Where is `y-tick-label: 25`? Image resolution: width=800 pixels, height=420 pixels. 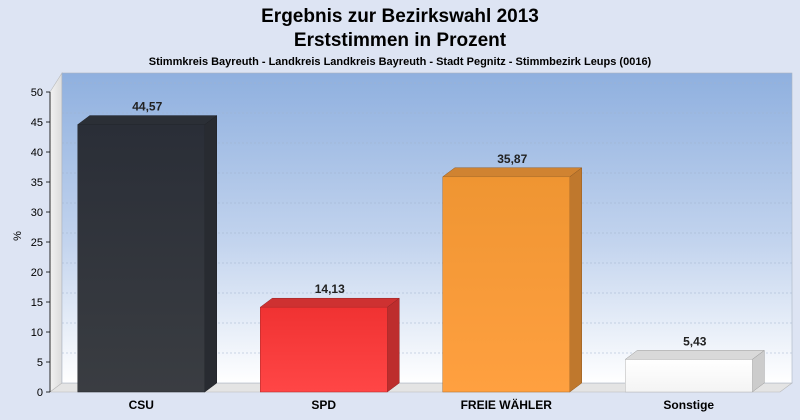 y-tick-label: 25 is located at coordinates (37, 243).